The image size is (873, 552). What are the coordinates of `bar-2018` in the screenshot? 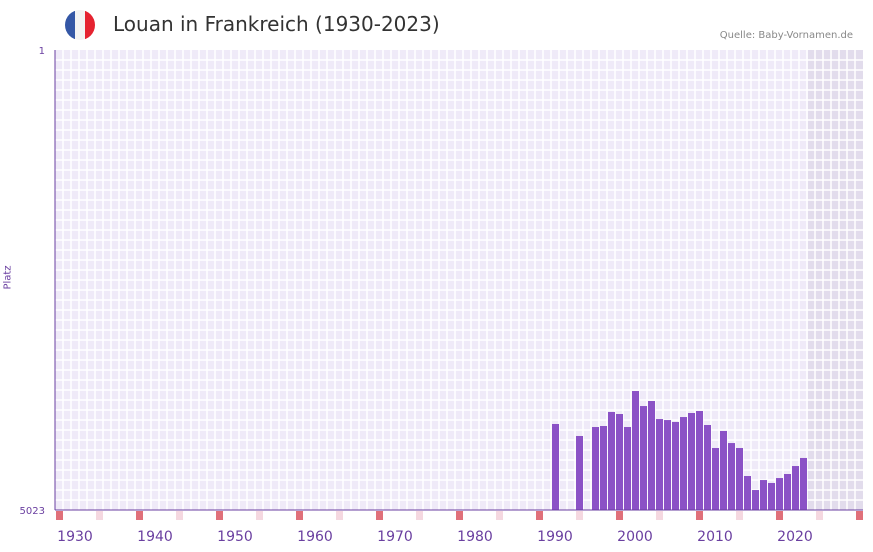 It's located at (779, 494).